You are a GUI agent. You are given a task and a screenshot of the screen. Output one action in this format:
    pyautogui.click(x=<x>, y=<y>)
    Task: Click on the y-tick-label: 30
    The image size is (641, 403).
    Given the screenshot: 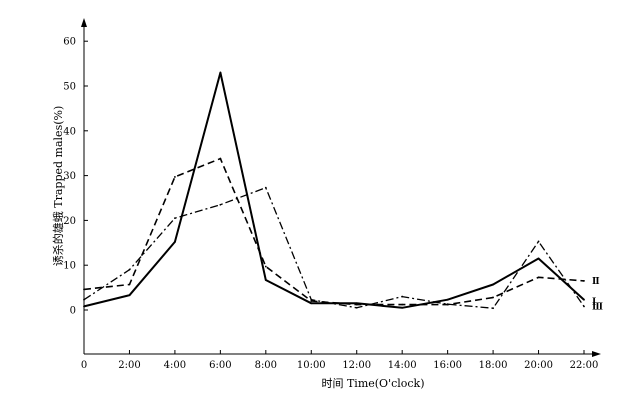 What is the action you would take?
    pyautogui.click(x=69, y=176)
    